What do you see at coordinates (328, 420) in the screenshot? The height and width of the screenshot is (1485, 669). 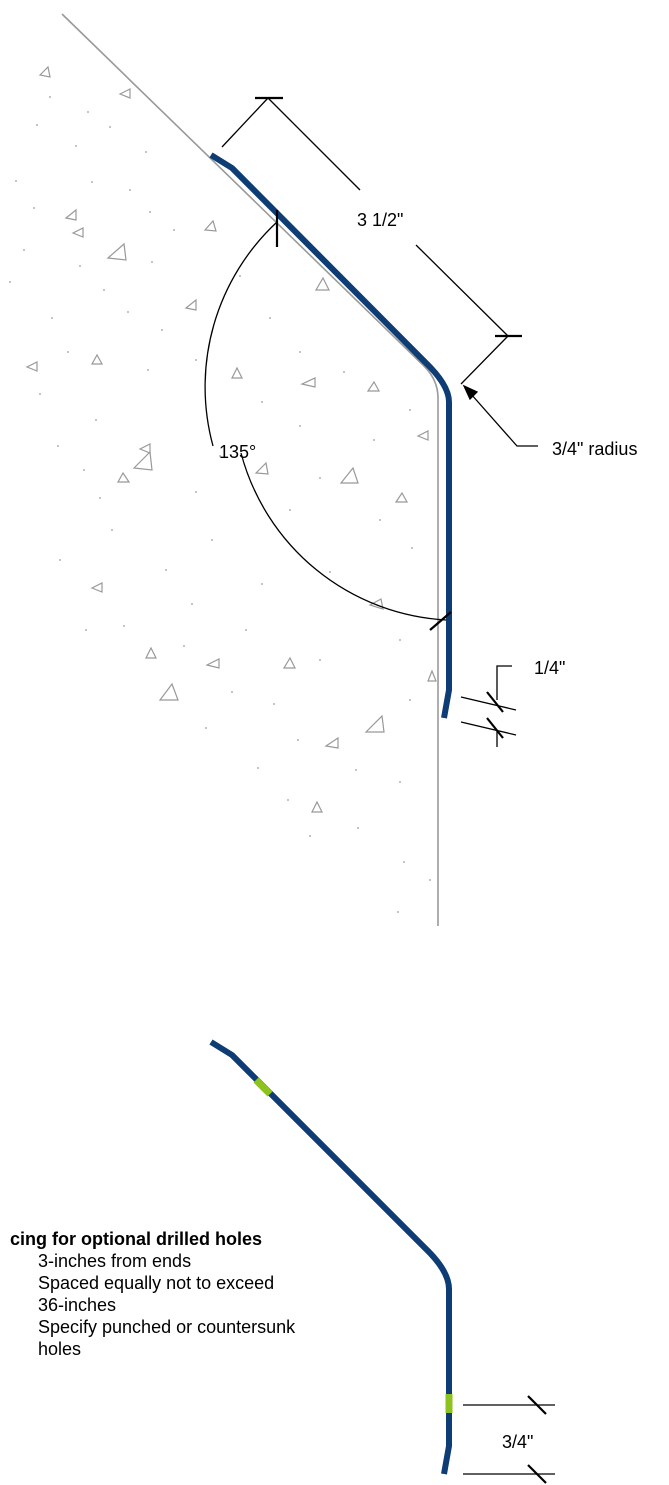 I see `angle-dimension` at bounding box center [328, 420].